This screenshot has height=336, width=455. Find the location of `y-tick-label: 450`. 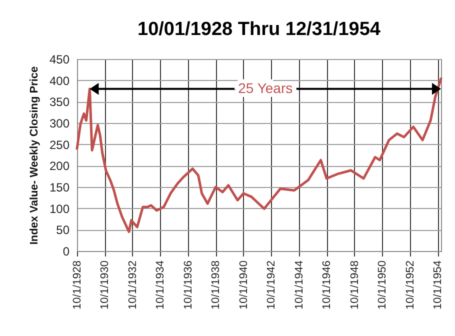

y-tick-label: 450 is located at coordinates (59, 59).